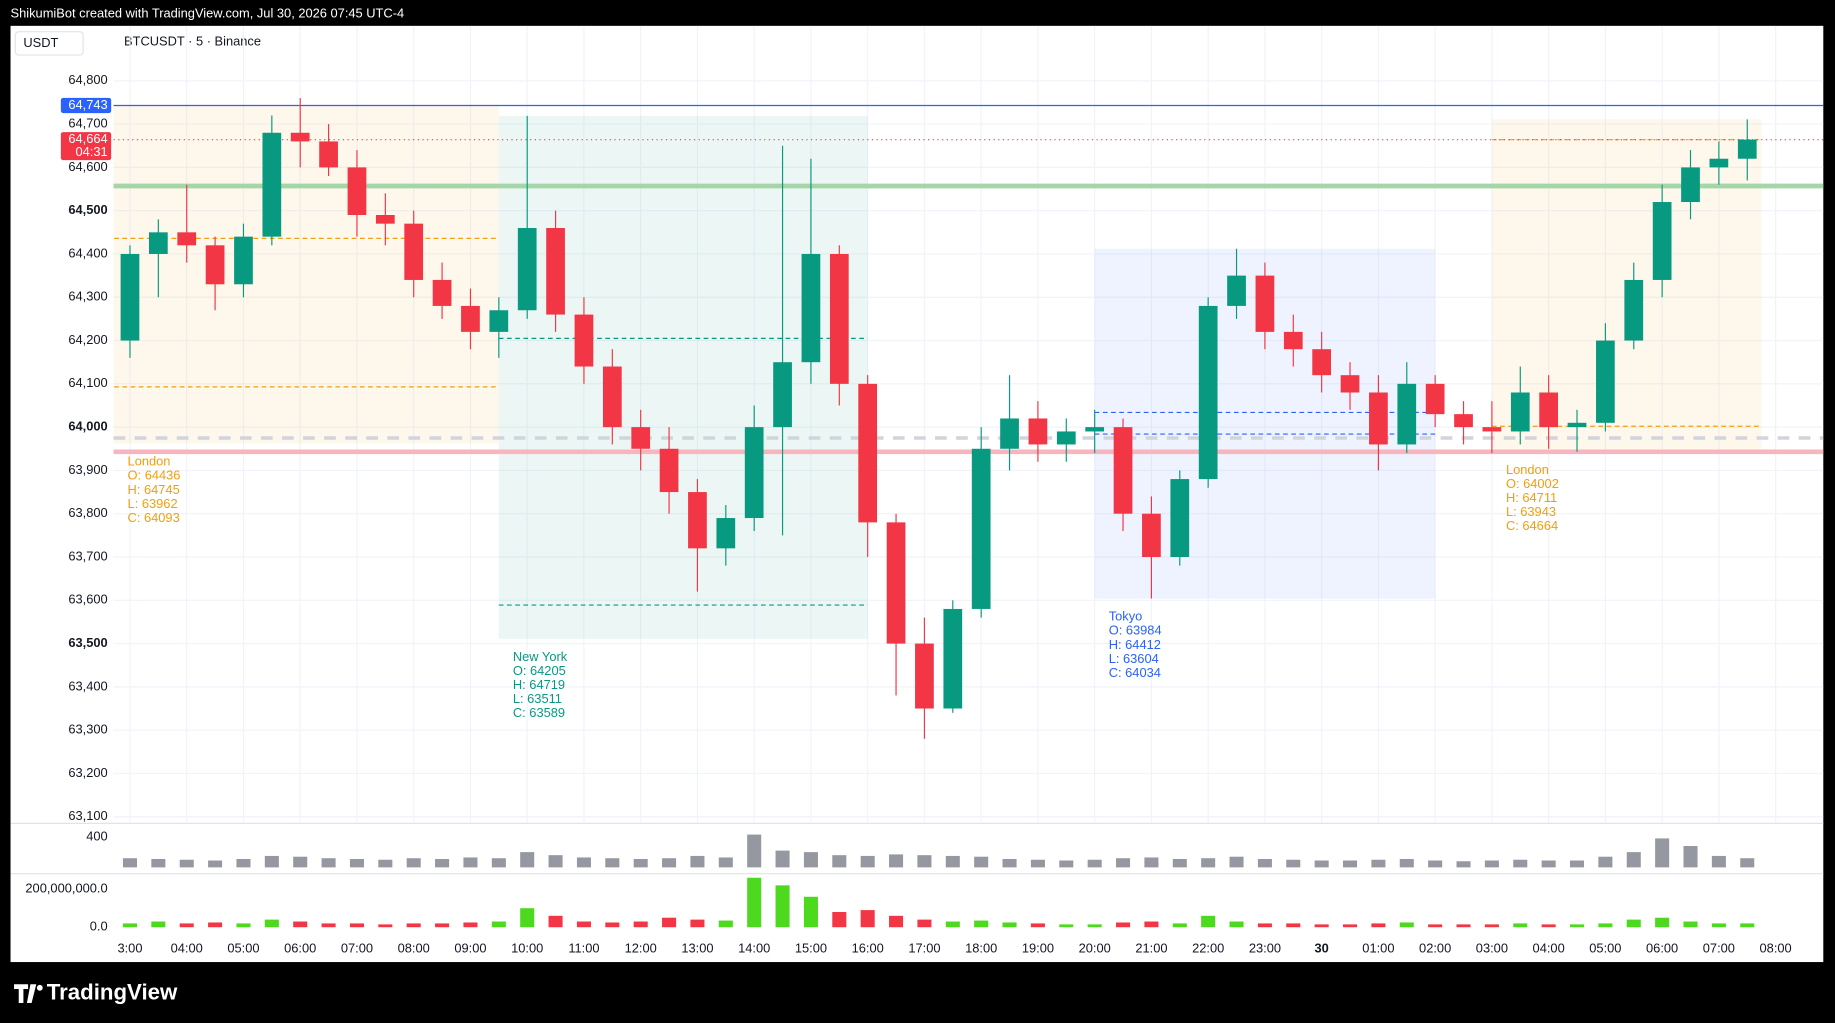 The image size is (1835, 1023). What do you see at coordinates (154, 475) in the screenshot?
I see `session-ohlc: O: 64436` at bounding box center [154, 475].